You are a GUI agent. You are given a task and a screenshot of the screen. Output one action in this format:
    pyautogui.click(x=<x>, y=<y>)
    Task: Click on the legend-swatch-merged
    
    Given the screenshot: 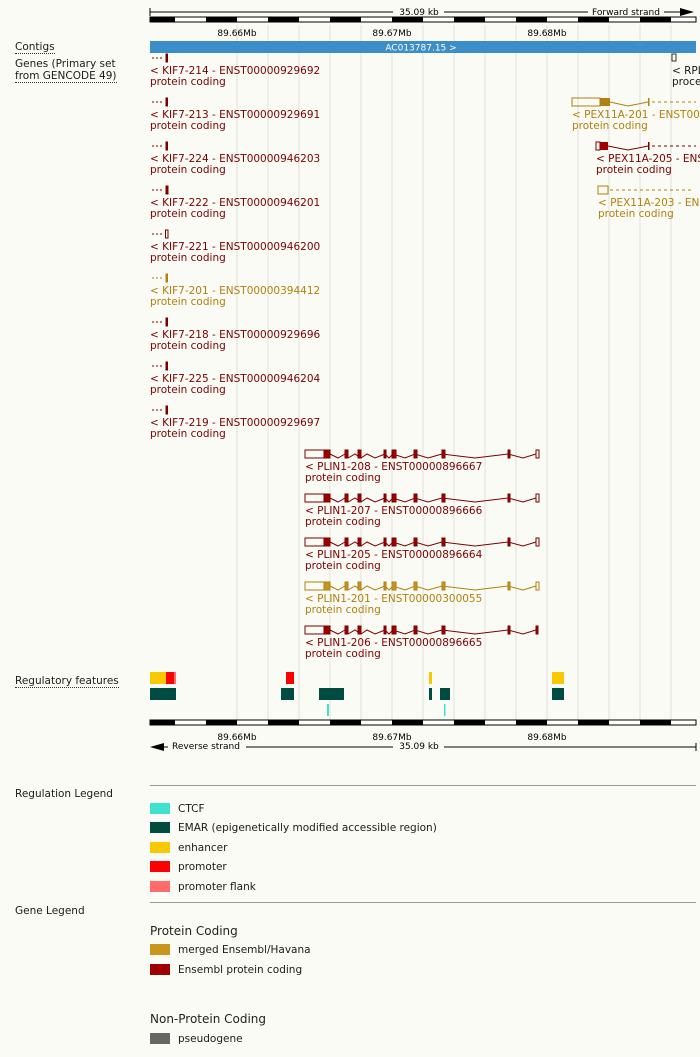 What is the action you would take?
    pyautogui.click(x=160, y=949)
    